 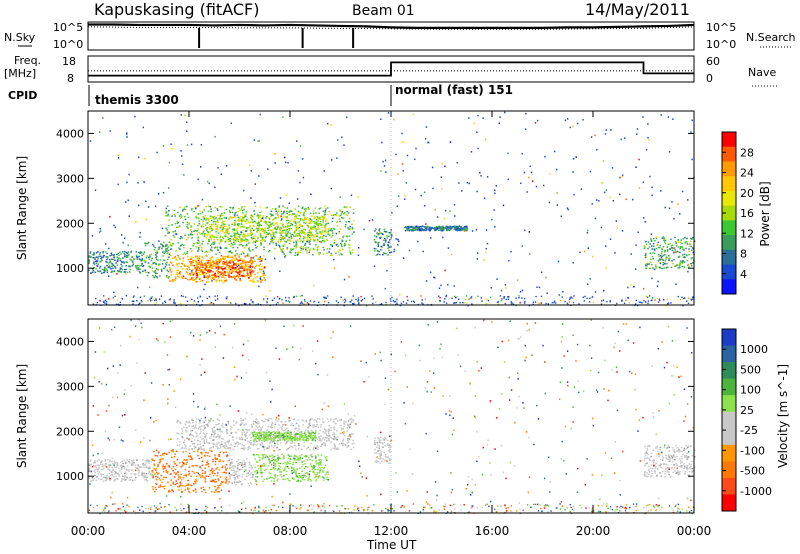 I want to click on velocity-colorbar-tick-label-0: 1000, so click(x=754, y=349).